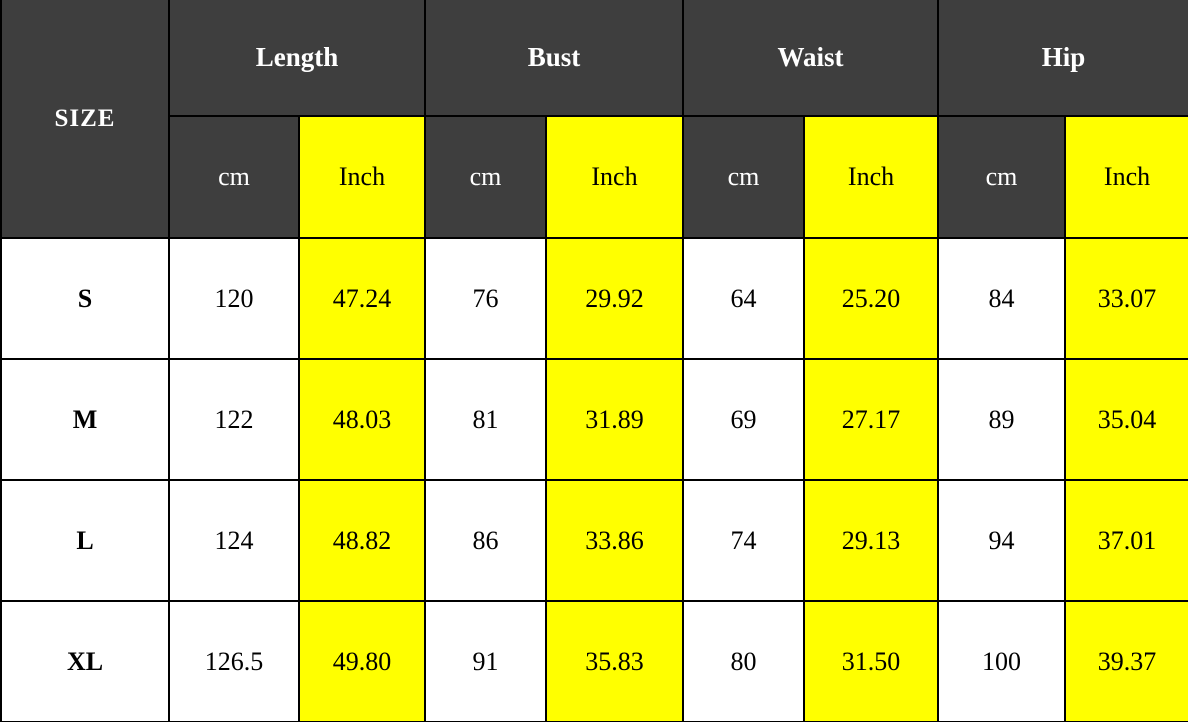 The image size is (1188, 722). I want to click on value-cell-waist-inch: 25.20, so click(871, 298).